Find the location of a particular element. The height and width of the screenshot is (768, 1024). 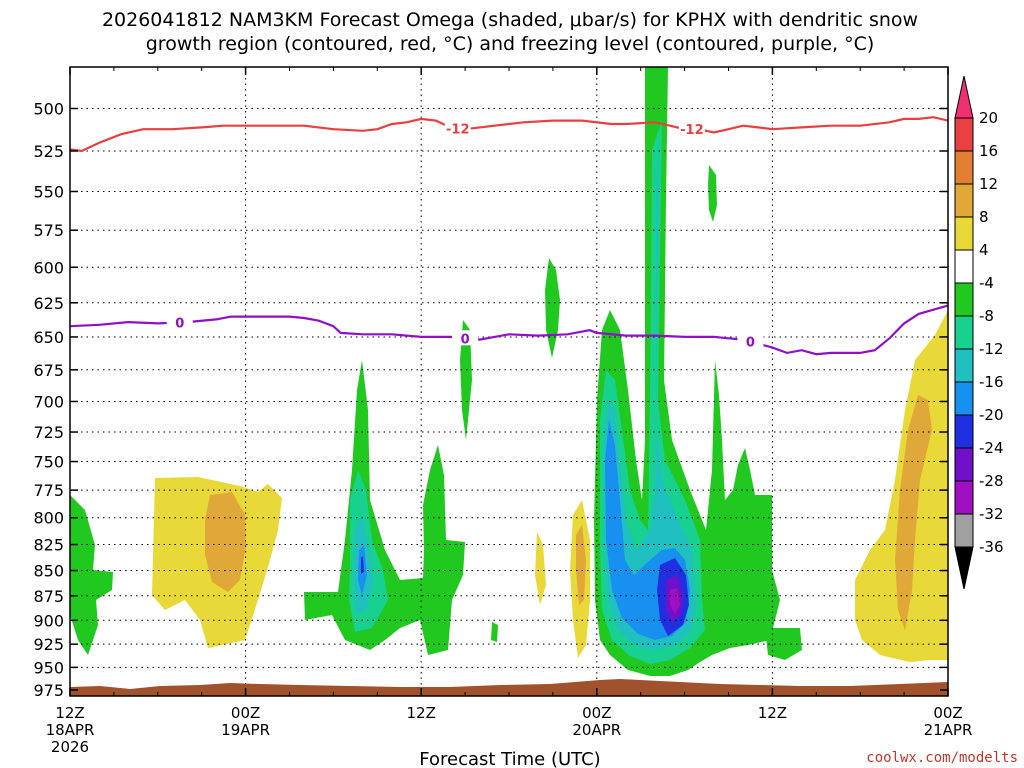

colorbar-bottom-arrow is located at coordinates (964, 568).